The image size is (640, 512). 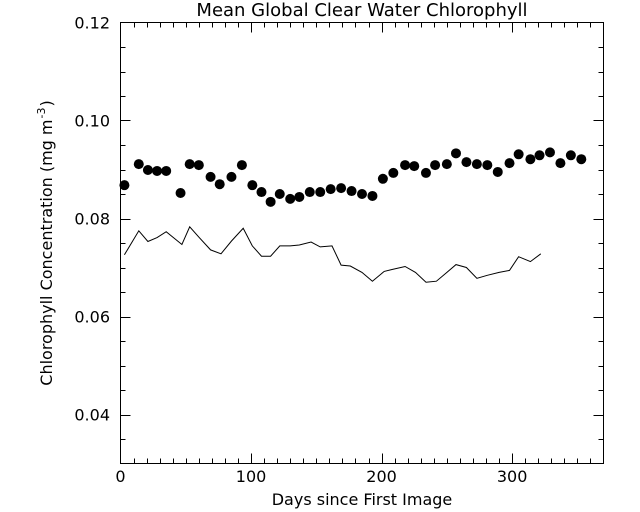 I want to click on y-tick-labels: 0.04 0.06 0.08 0.10 0.12, so click(x=92, y=219).